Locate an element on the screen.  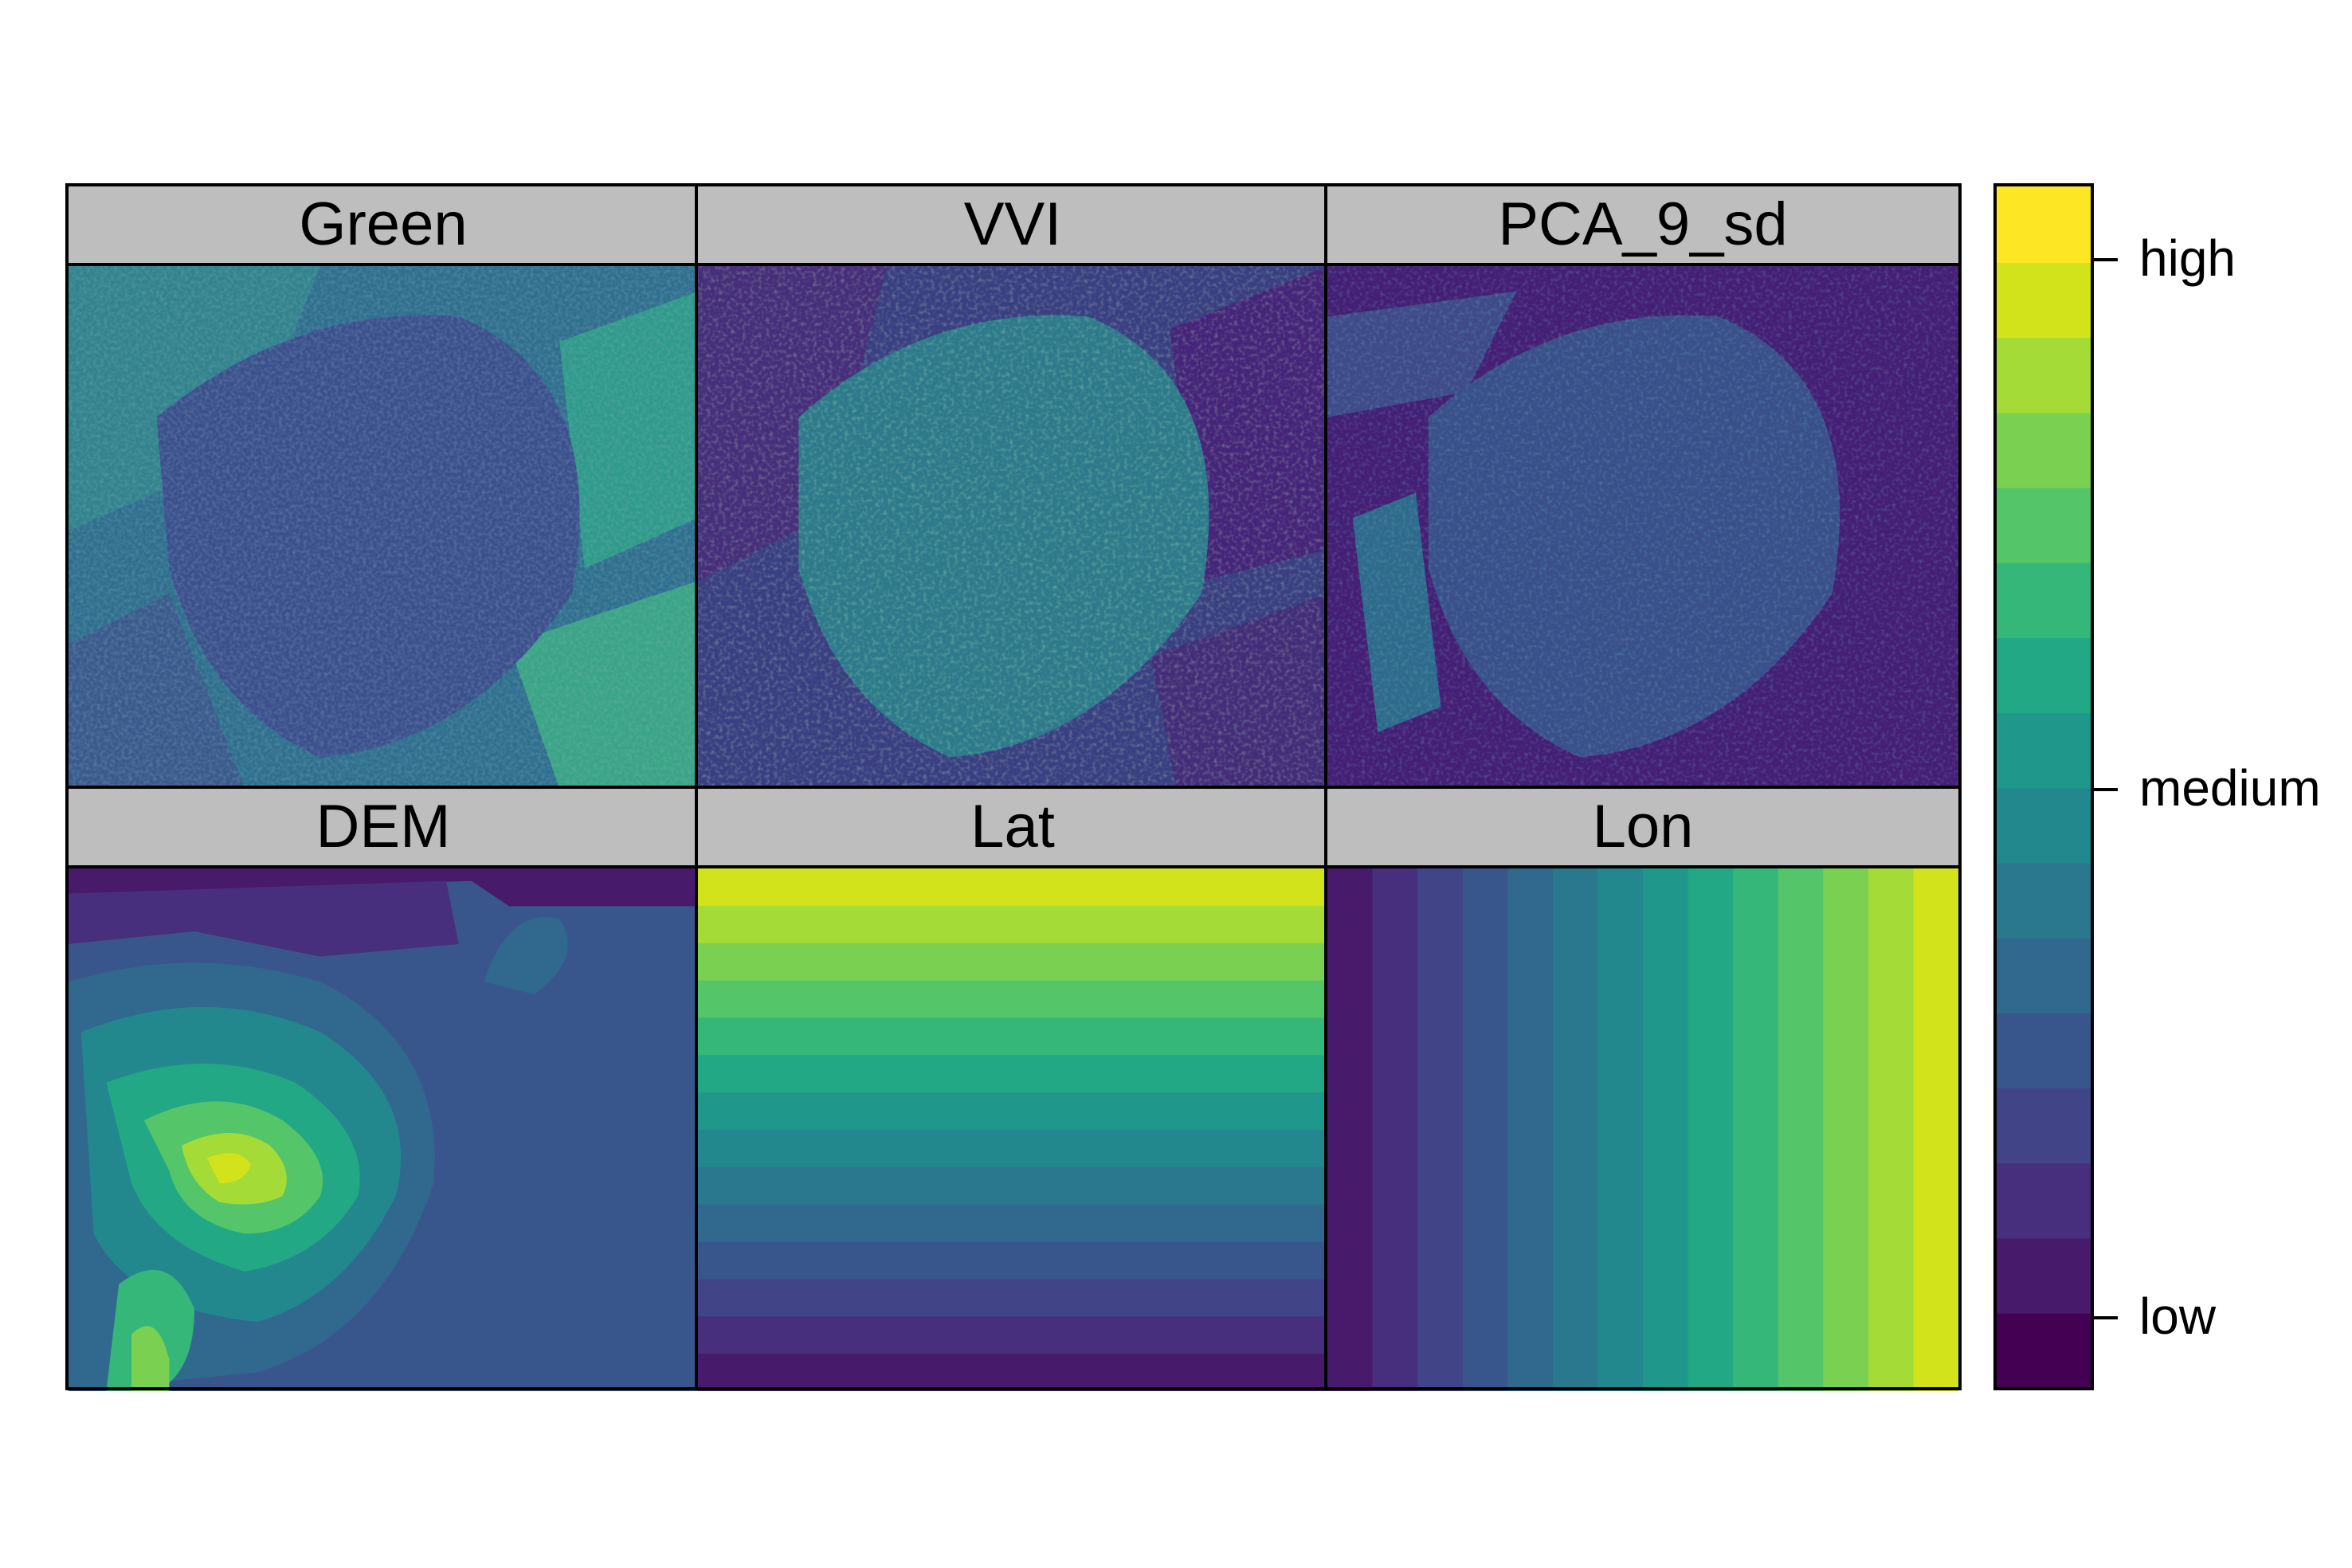
panel-title-strip: VVI is located at coordinates (1012, 226).